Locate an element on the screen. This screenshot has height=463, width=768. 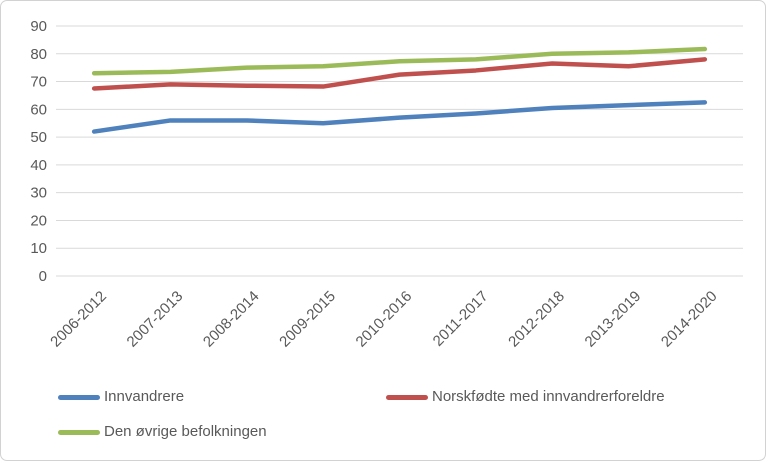
y-tick-label: 20 is located at coordinates (38, 220).